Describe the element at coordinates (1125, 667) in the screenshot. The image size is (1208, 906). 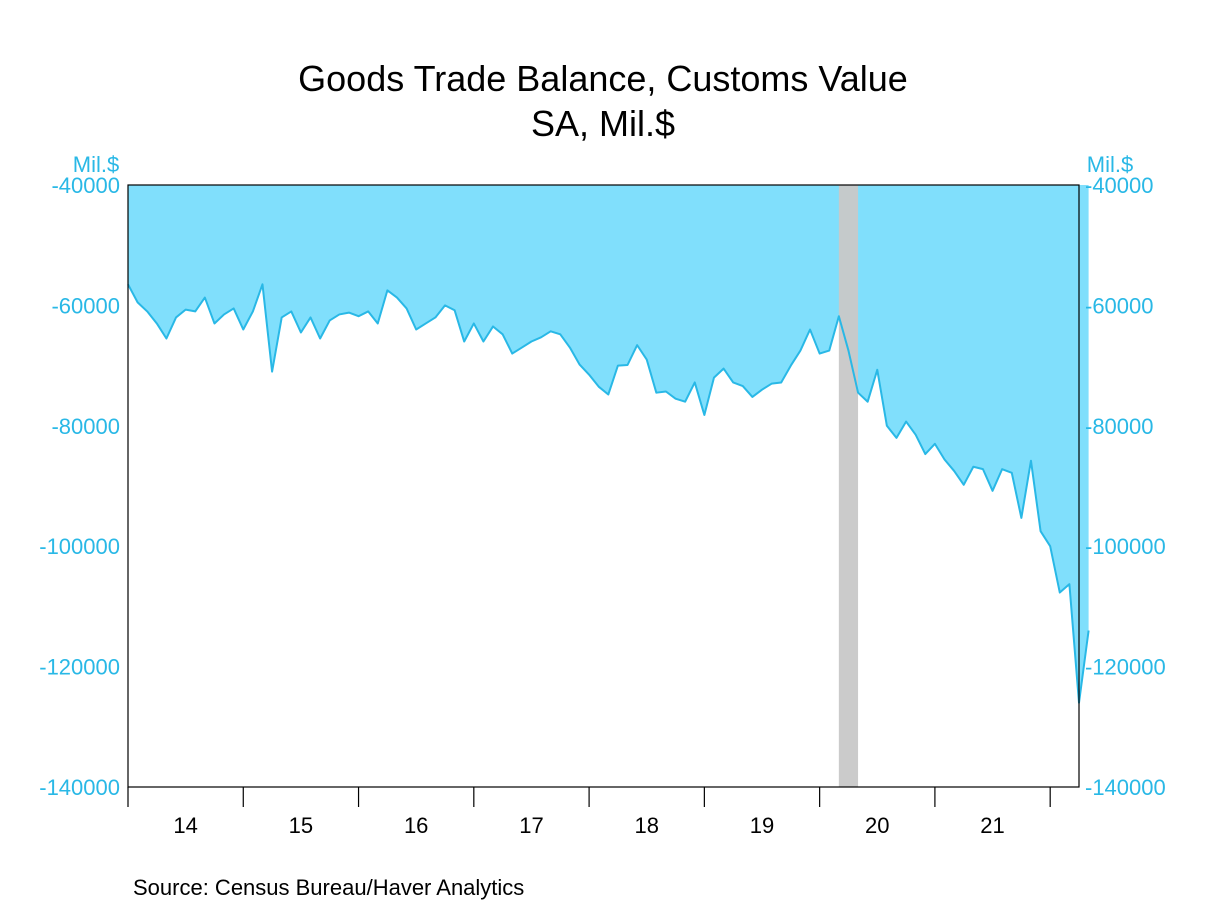
I see `y-tick-label-right: -120000` at that location.